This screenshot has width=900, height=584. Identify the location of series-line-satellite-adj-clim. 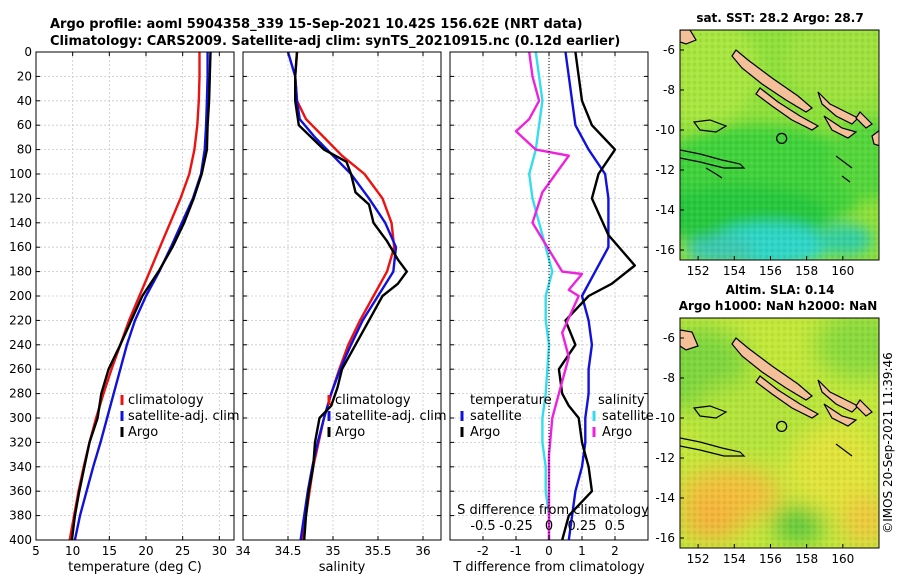
(141, 296).